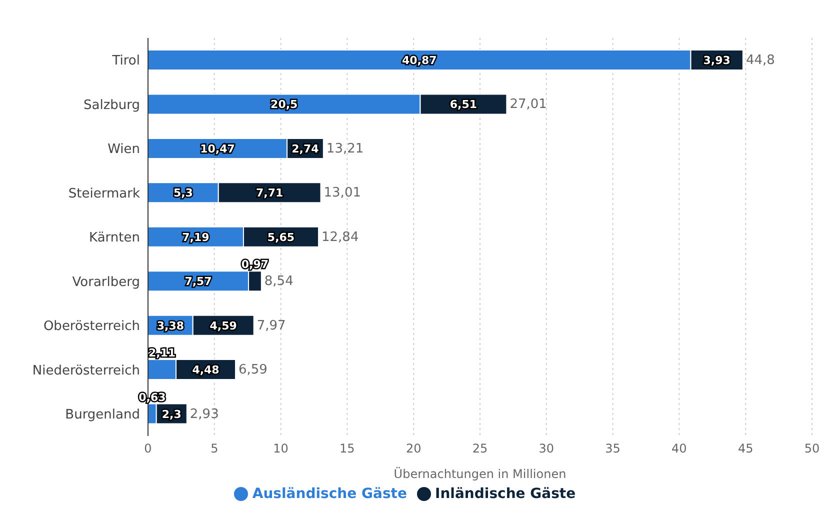 The width and height of the screenshot is (840, 520). I want to click on x-tick-label: 20, so click(414, 449).